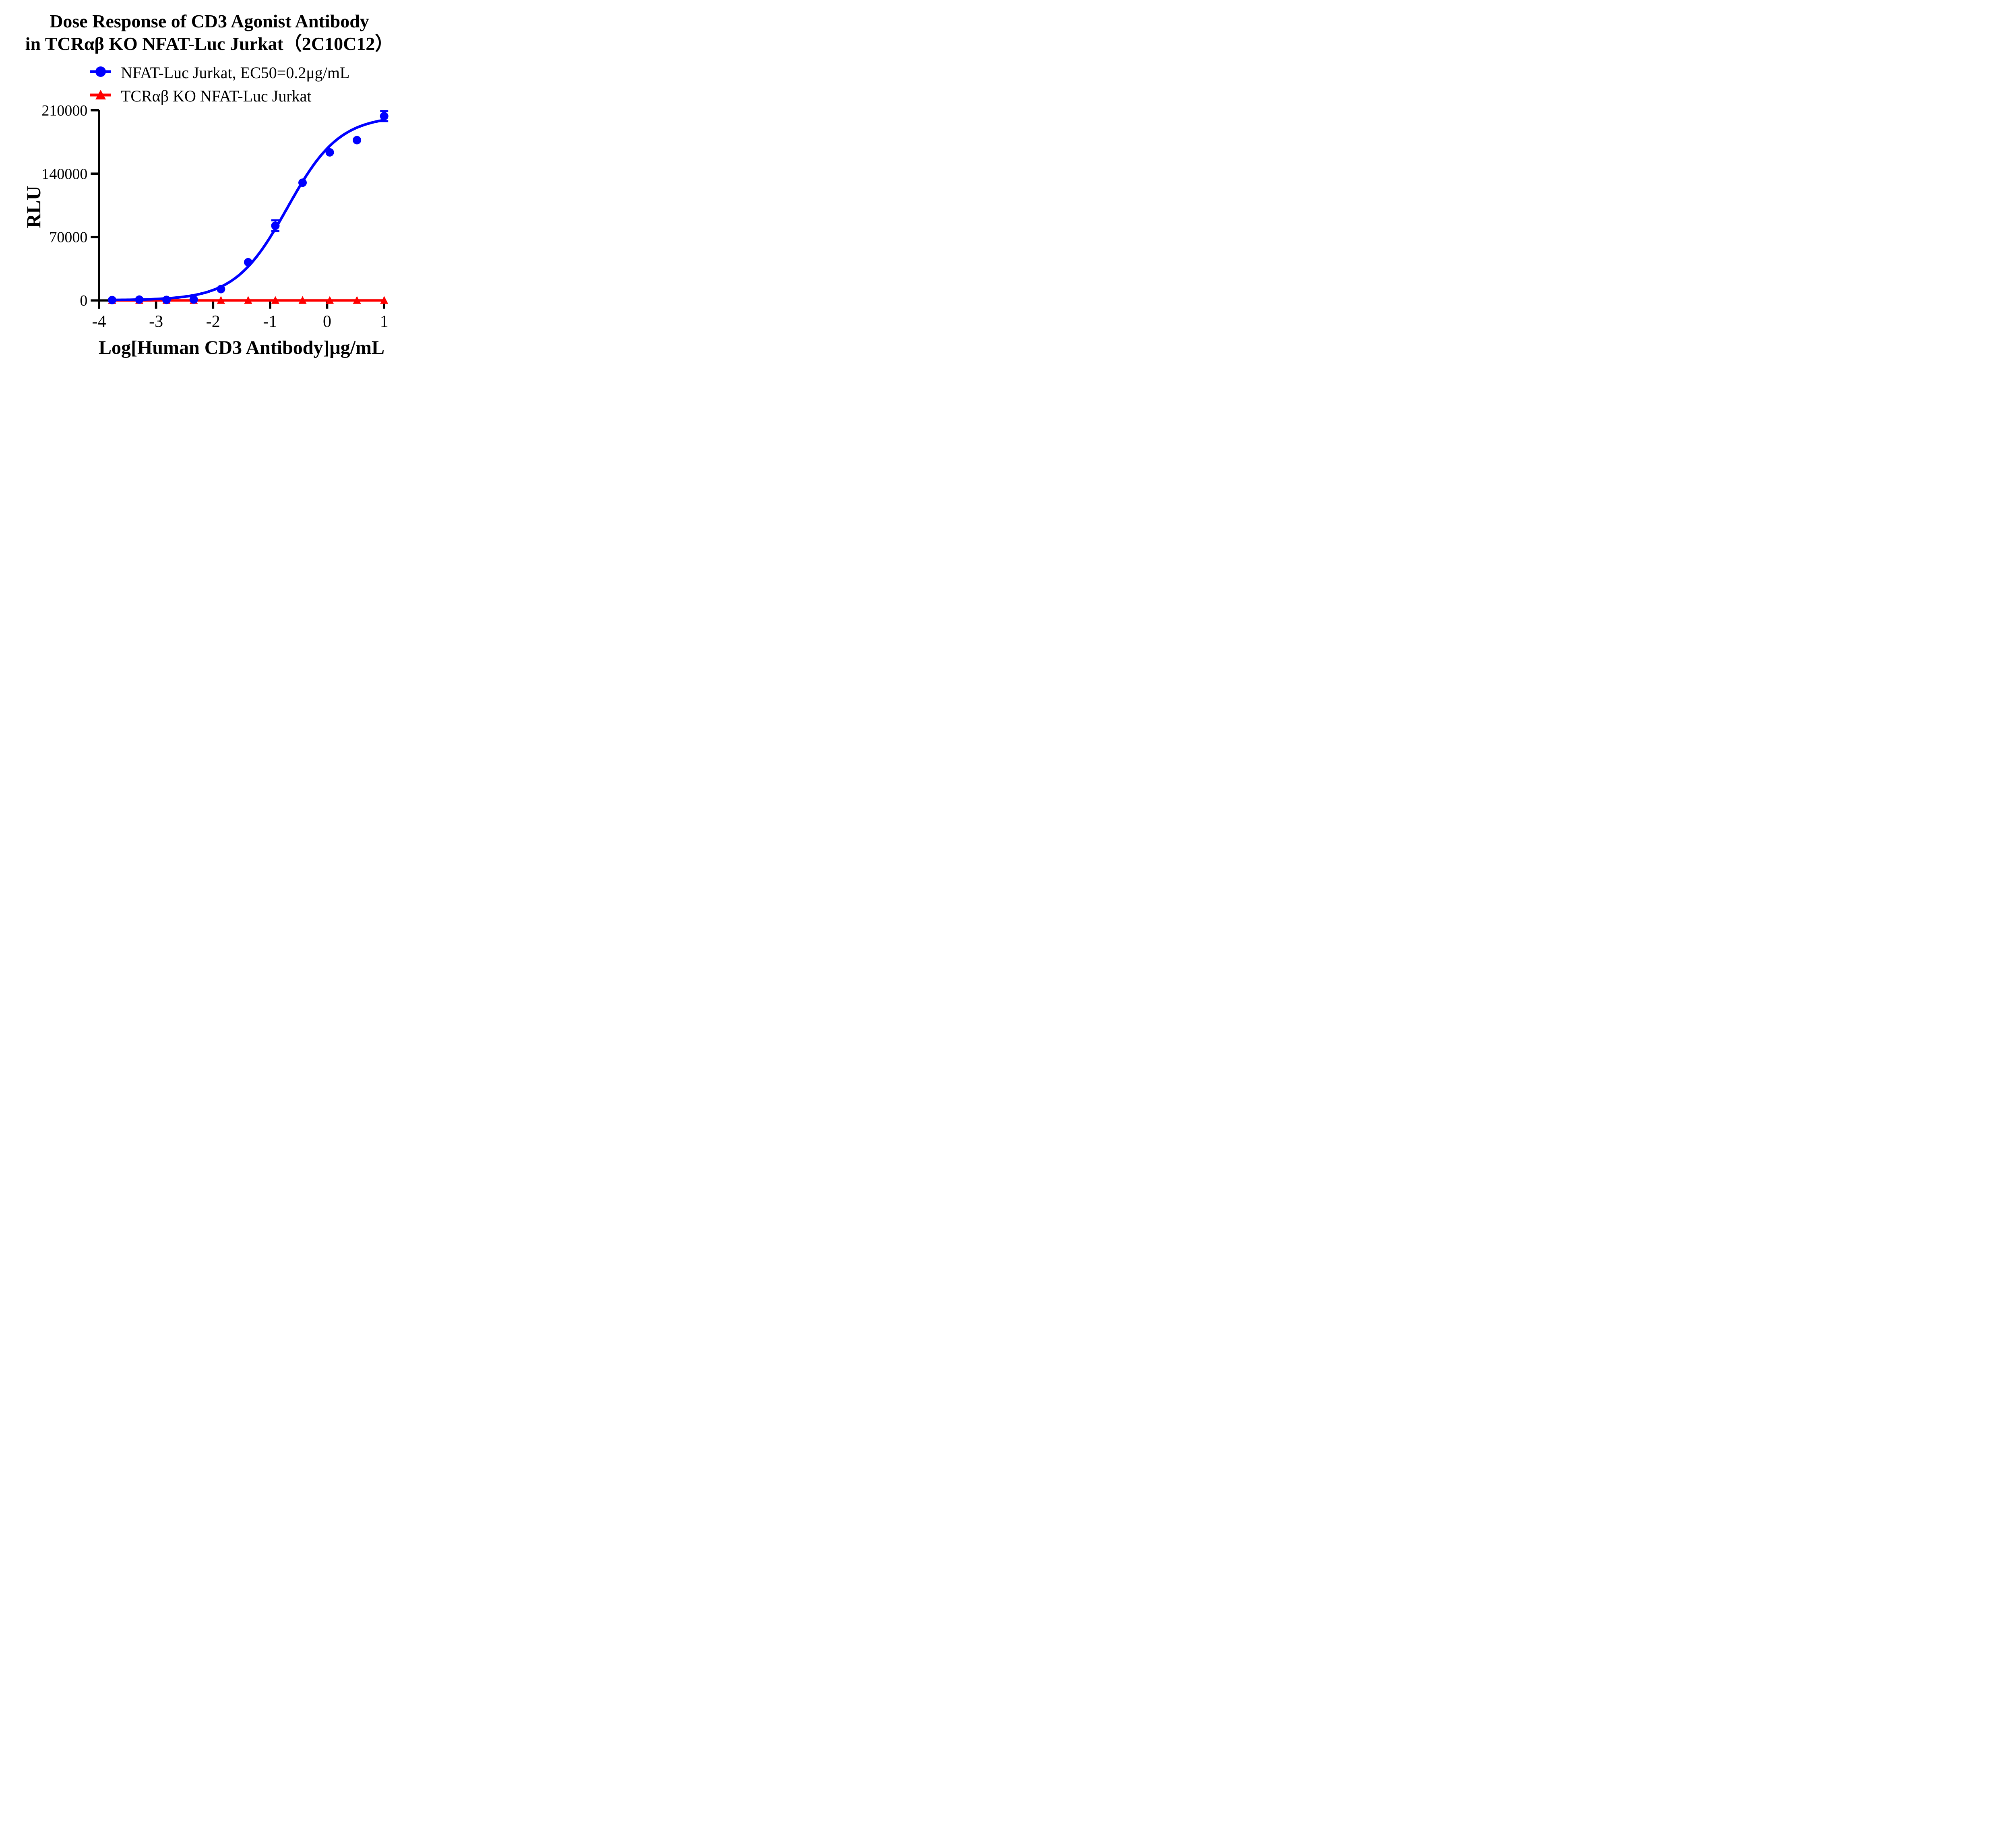  I want to click on y-tick-label: 0, so click(83, 300).